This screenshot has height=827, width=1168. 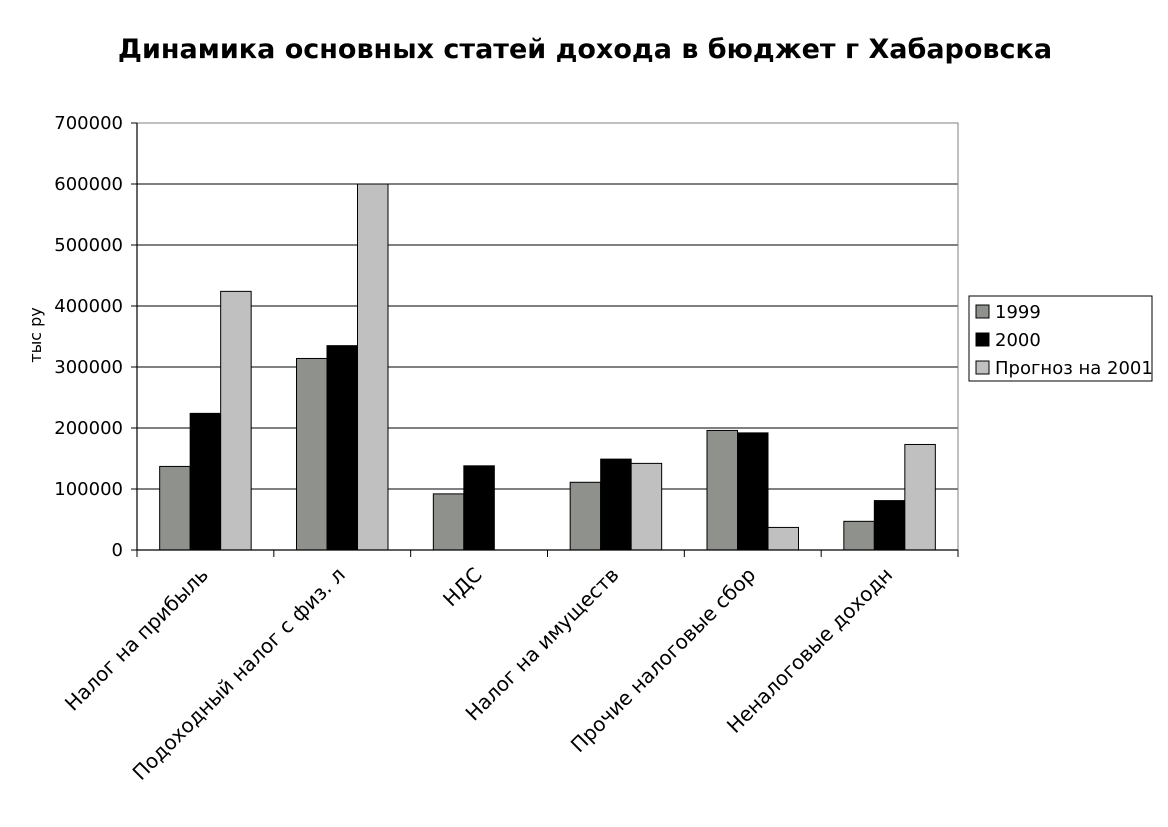 What do you see at coordinates (982, 339) in the screenshot?
I see `legend-swatch-2000` at bounding box center [982, 339].